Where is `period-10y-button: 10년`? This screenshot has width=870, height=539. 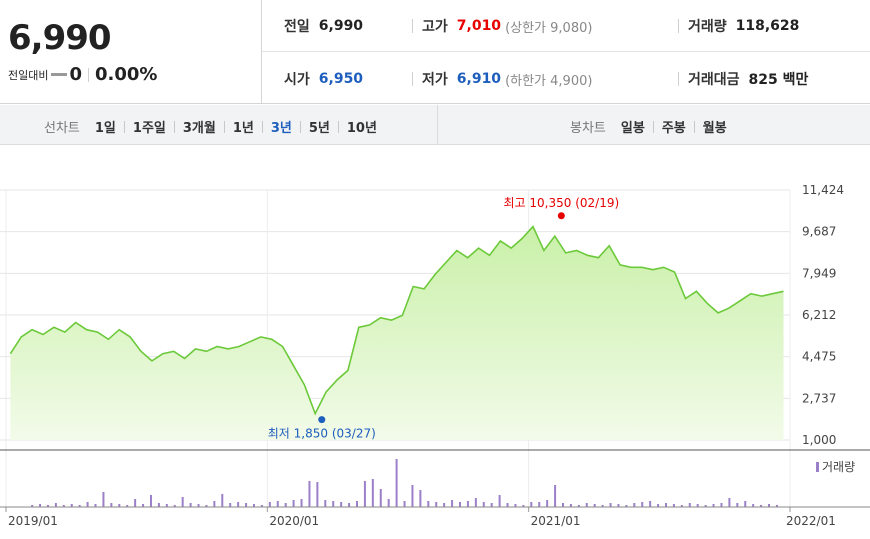
period-10y-button: 10년 is located at coordinates (361, 128).